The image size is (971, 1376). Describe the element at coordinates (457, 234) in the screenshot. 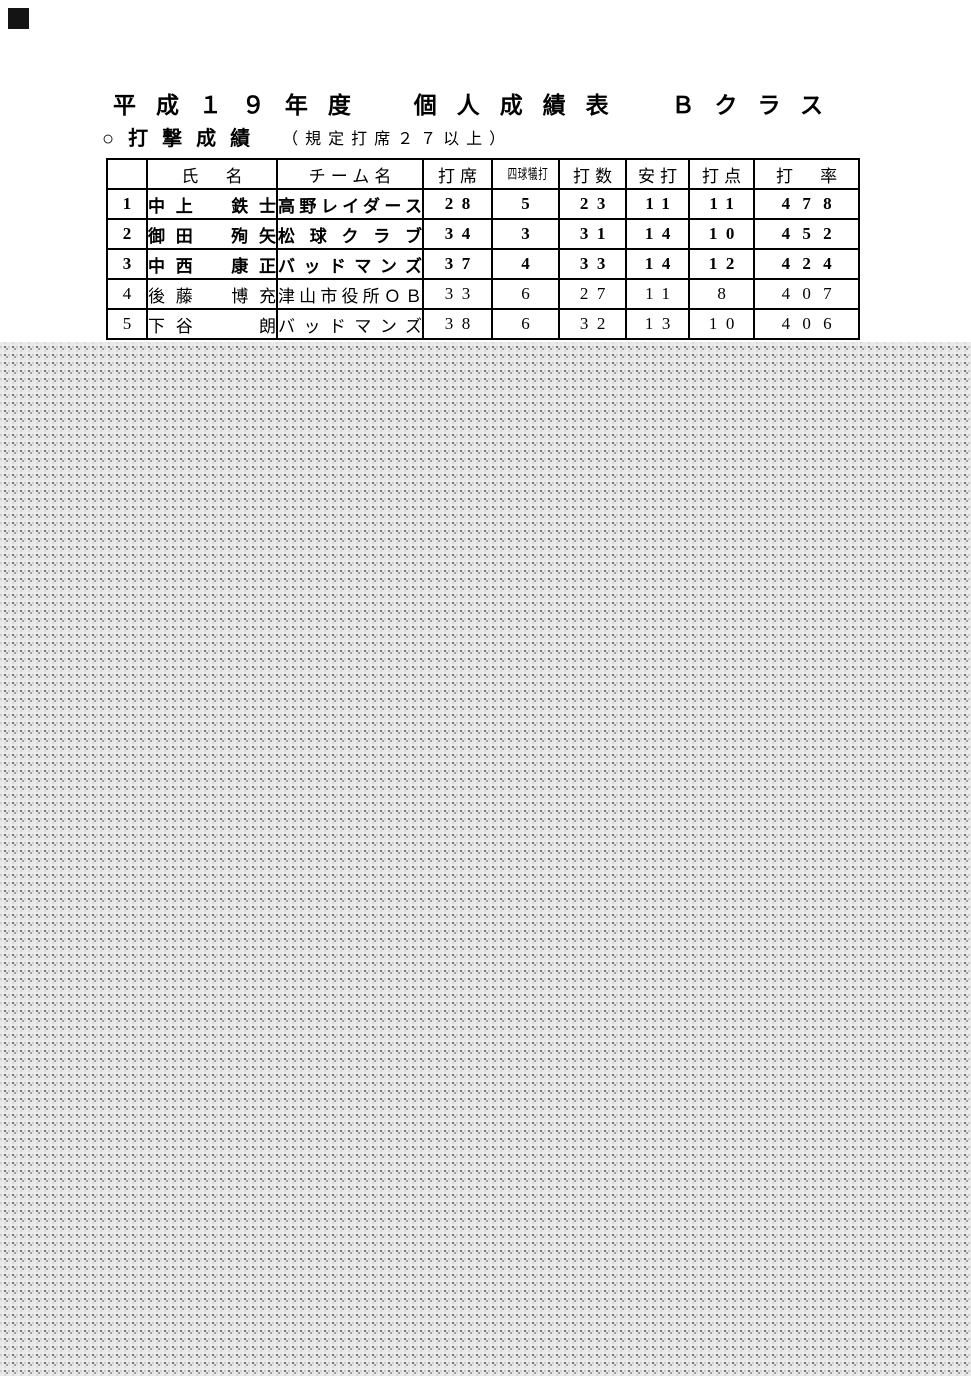

I see `pa-cell: 34` at that location.